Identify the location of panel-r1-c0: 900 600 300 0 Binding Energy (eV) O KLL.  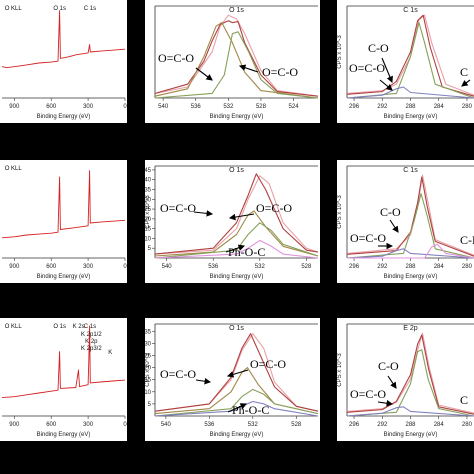
(63, 221).